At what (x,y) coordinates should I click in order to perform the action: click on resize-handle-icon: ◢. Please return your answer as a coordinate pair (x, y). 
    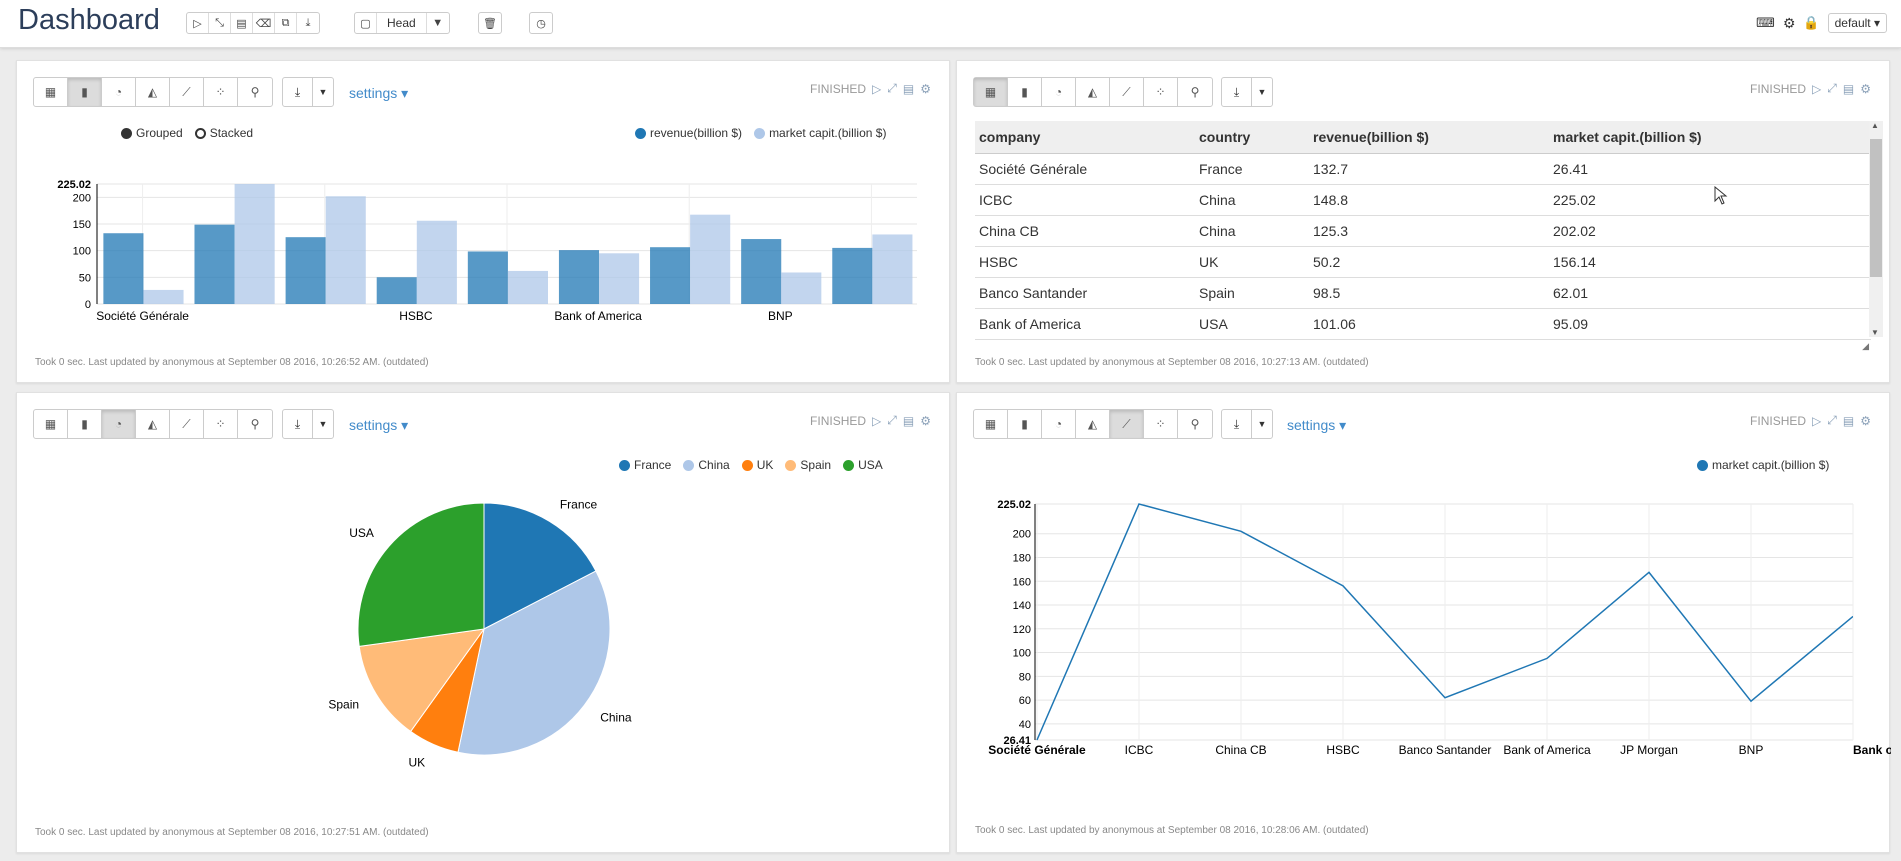
    Looking at the image, I should click on (1865, 346).